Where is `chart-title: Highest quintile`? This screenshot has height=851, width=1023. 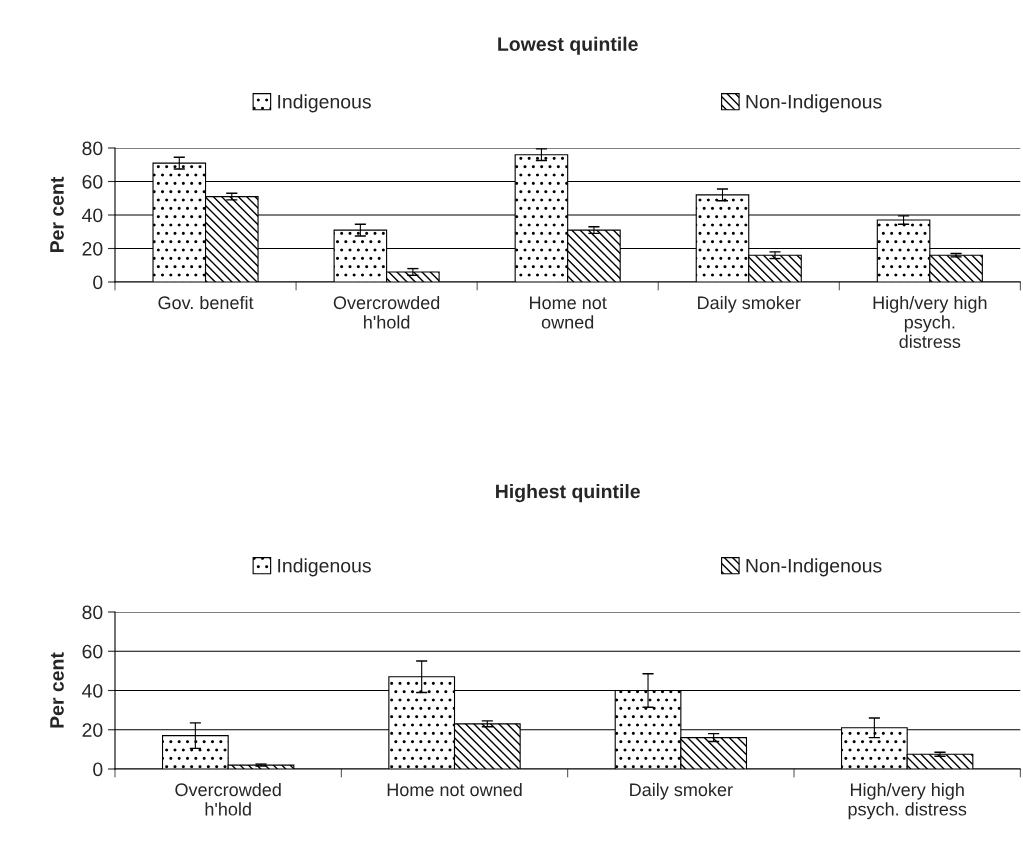 chart-title: Highest quintile is located at coordinates (568, 493).